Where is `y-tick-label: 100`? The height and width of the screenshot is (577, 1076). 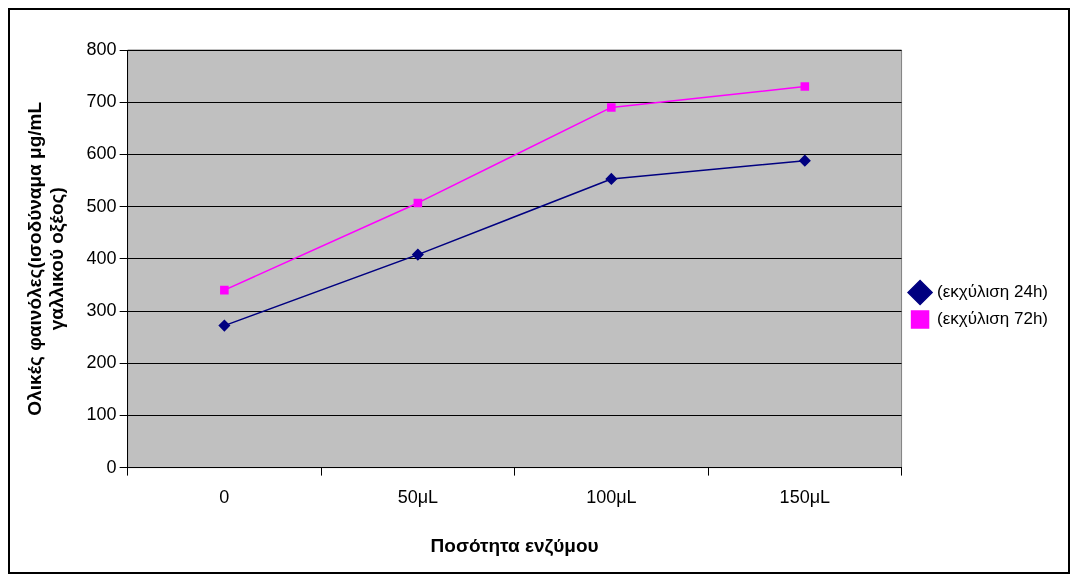
y-tick-label: 100 is located at coordinates (101, 414).